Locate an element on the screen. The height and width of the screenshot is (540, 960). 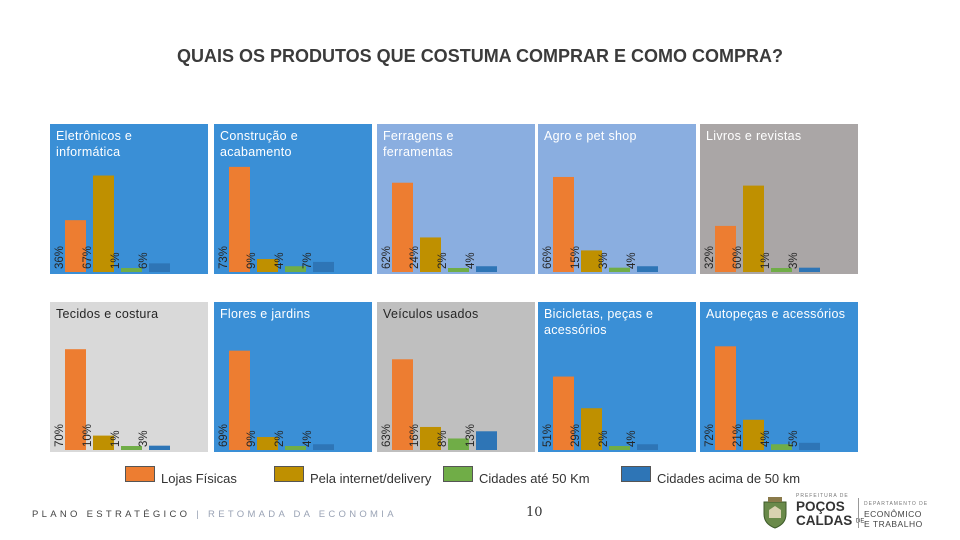
chart-title: Construção e acabamento is located at coordinates (259, 144).